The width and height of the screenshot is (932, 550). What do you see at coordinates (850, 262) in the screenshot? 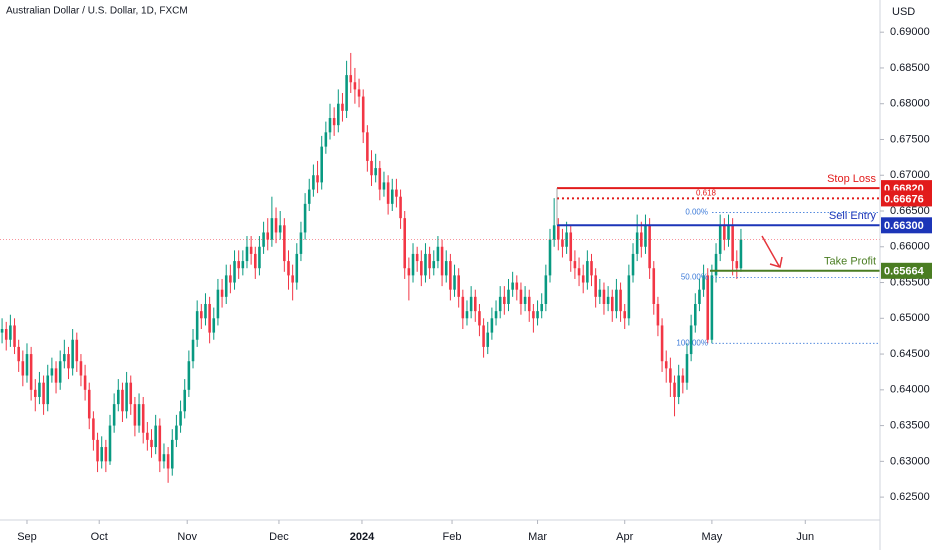
I see `level-name: Take Profit` at bounding box center [850, 262].